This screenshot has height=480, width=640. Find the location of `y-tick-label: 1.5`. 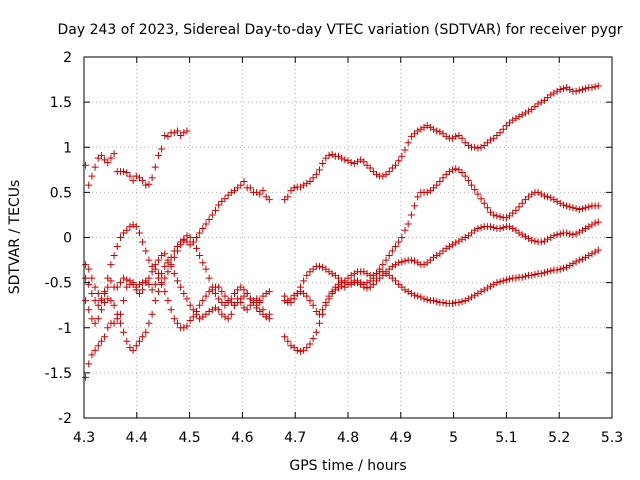

y-tick-label: 1.5 is located at coordinates (61, 103).